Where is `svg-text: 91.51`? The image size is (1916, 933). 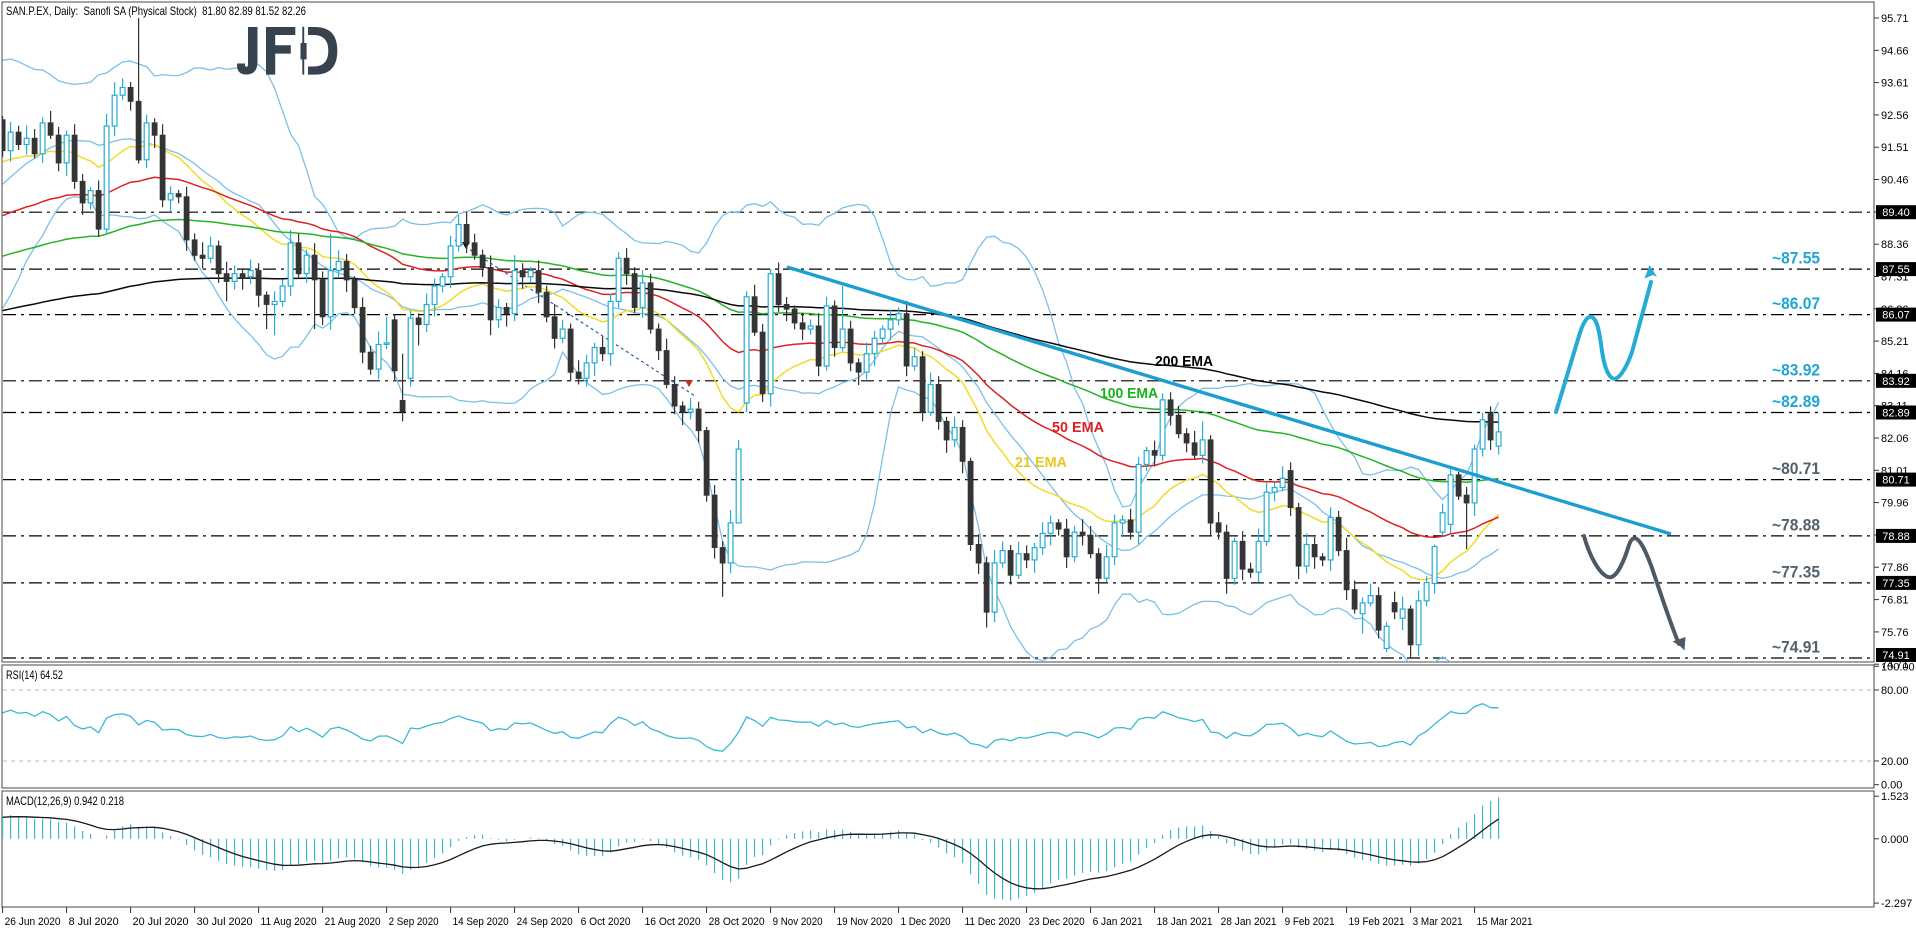 svg-text: 91.51 is located at coordinates (1895, 148).